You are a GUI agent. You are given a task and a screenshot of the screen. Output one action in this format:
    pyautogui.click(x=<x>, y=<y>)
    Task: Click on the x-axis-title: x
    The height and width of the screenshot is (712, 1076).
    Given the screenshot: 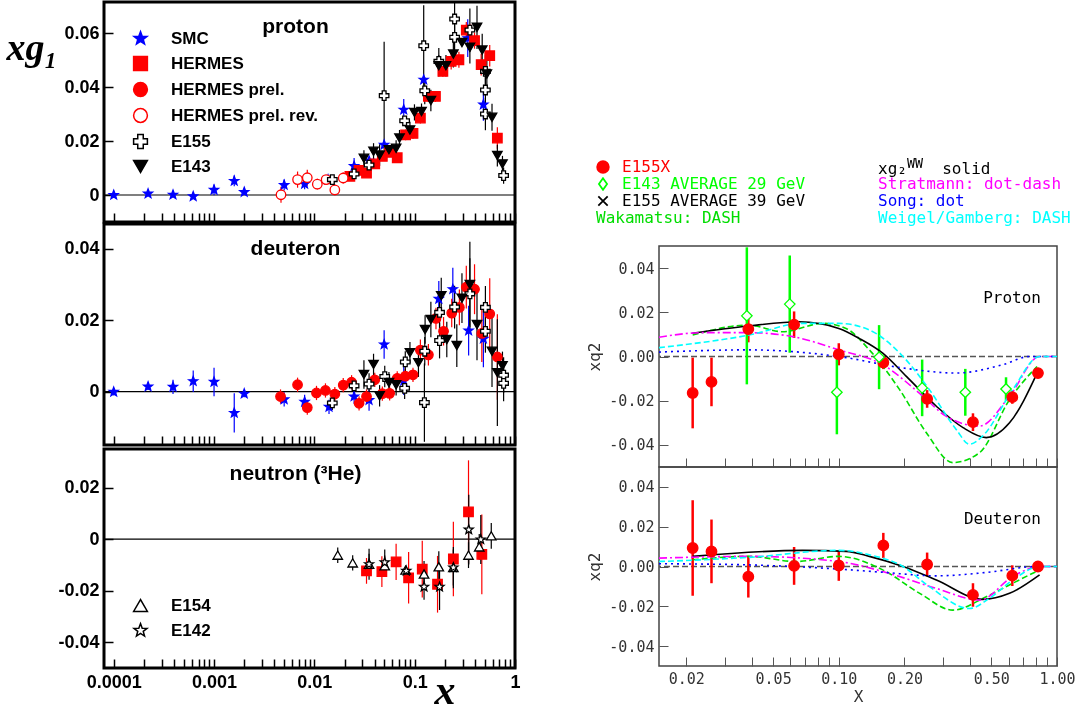 What is the action you would take?
    pyautogui.click(x=444, y=689)
    